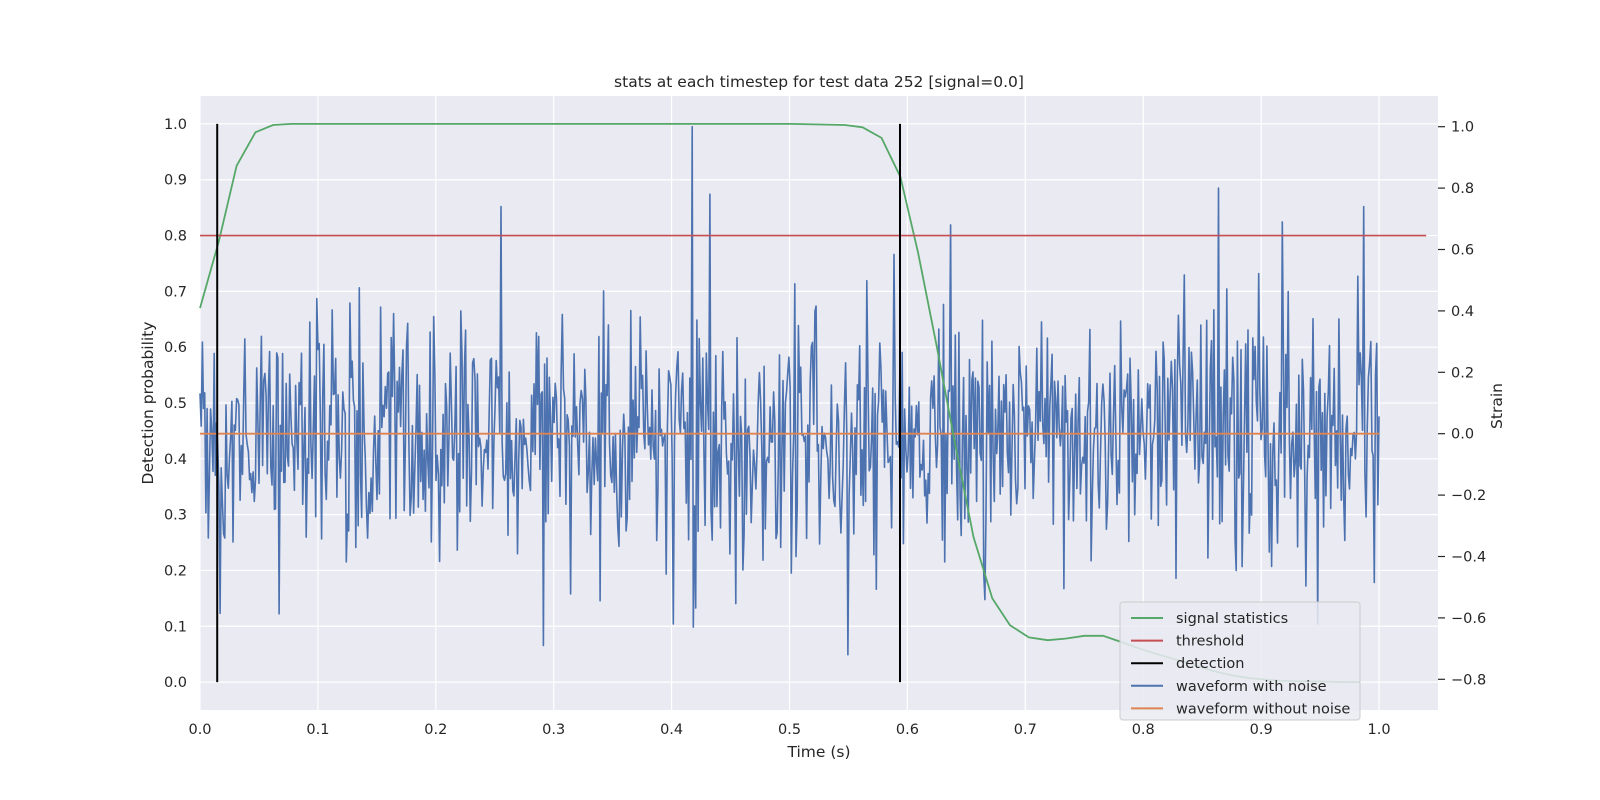 The height and width of the screenshot is (800, 1600). I want to click on y-axis: 0.0 0.1 0.2 0.3 0.4 0.5 0.6 0.7 0.8 0.9 1.0, so click(175, 404).